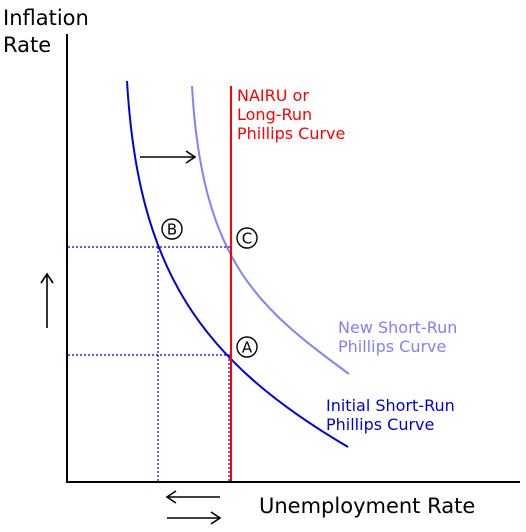 This screenshot has height=532, width=526. I want to click on point-a-label: A, so click(247, 348).